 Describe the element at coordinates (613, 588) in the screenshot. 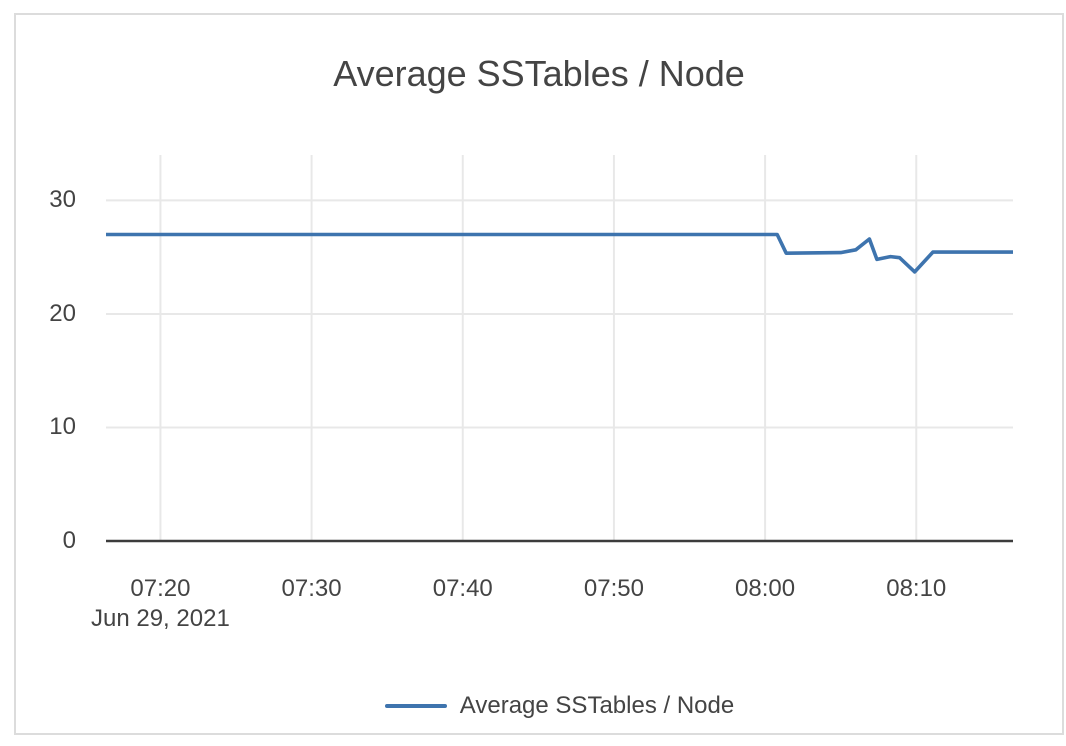

I see `x-tick-label: 07:50` at that location.